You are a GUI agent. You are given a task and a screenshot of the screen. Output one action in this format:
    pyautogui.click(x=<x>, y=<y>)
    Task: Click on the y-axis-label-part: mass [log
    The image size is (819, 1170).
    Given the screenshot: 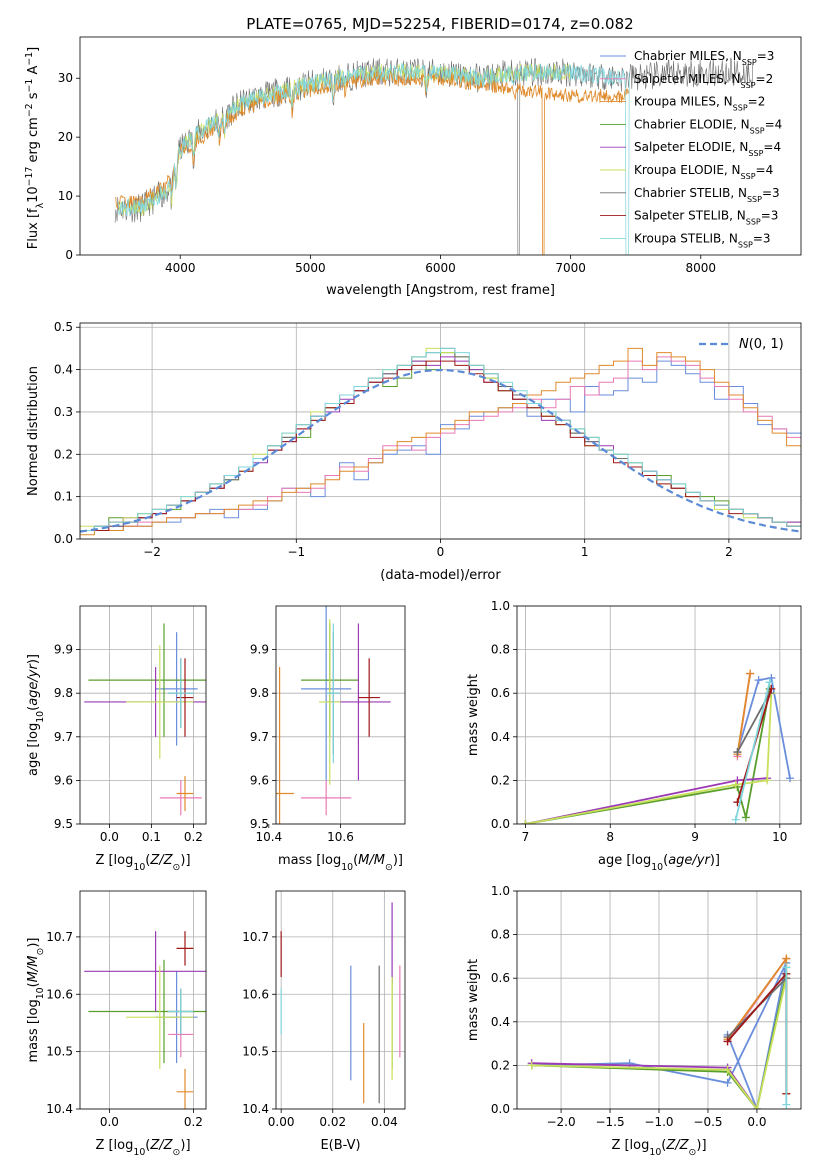 What is the action you would take?
    pyautogui.click(x=33, y=1030)
    